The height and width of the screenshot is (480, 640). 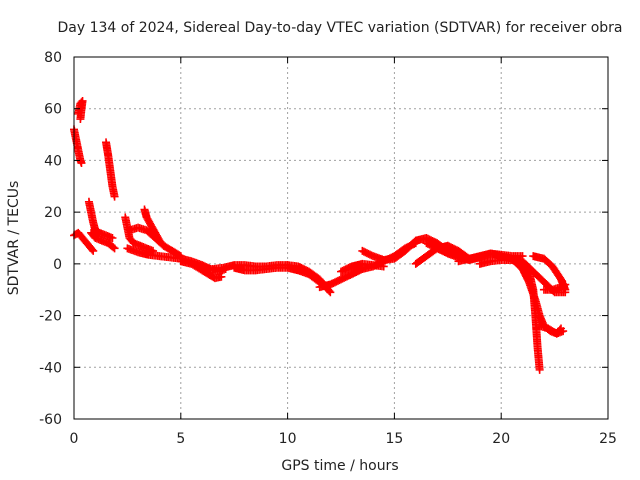 I want to click on x-tick-label: 25, so click(x=608, y=439).